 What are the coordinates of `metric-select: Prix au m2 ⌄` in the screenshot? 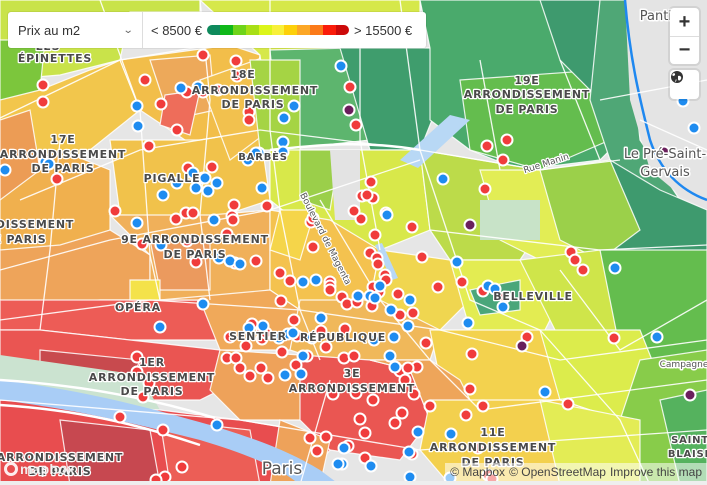 It's located at (75, 30).